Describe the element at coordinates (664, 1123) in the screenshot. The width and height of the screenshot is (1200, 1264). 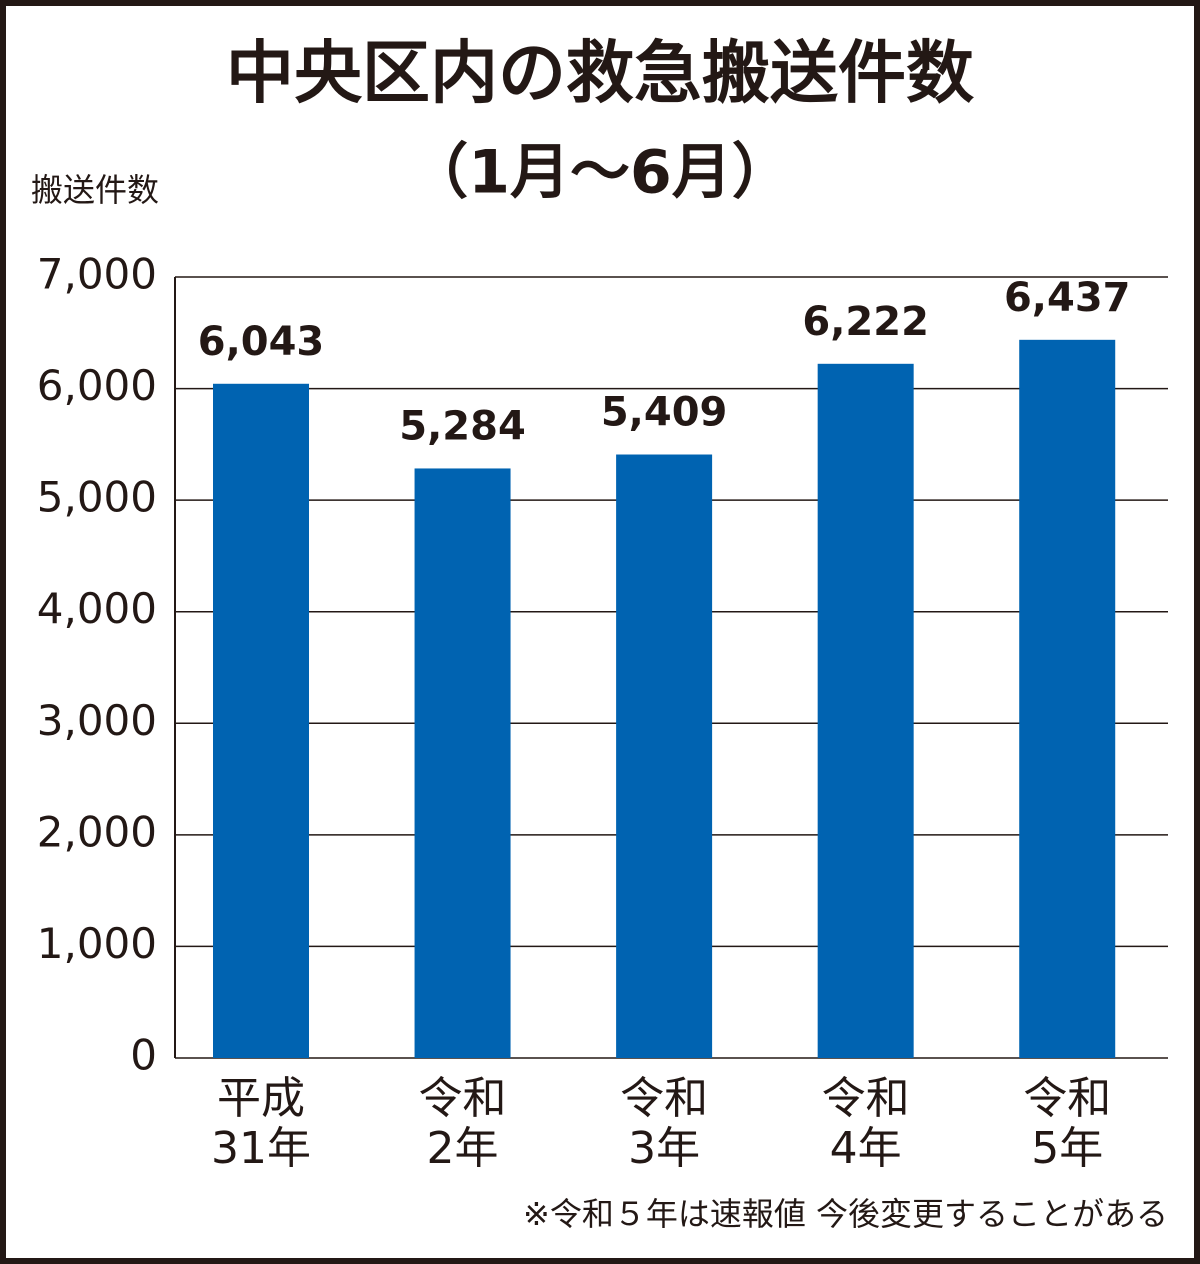
I see `x-tick-label: 令和 3年` at that location.